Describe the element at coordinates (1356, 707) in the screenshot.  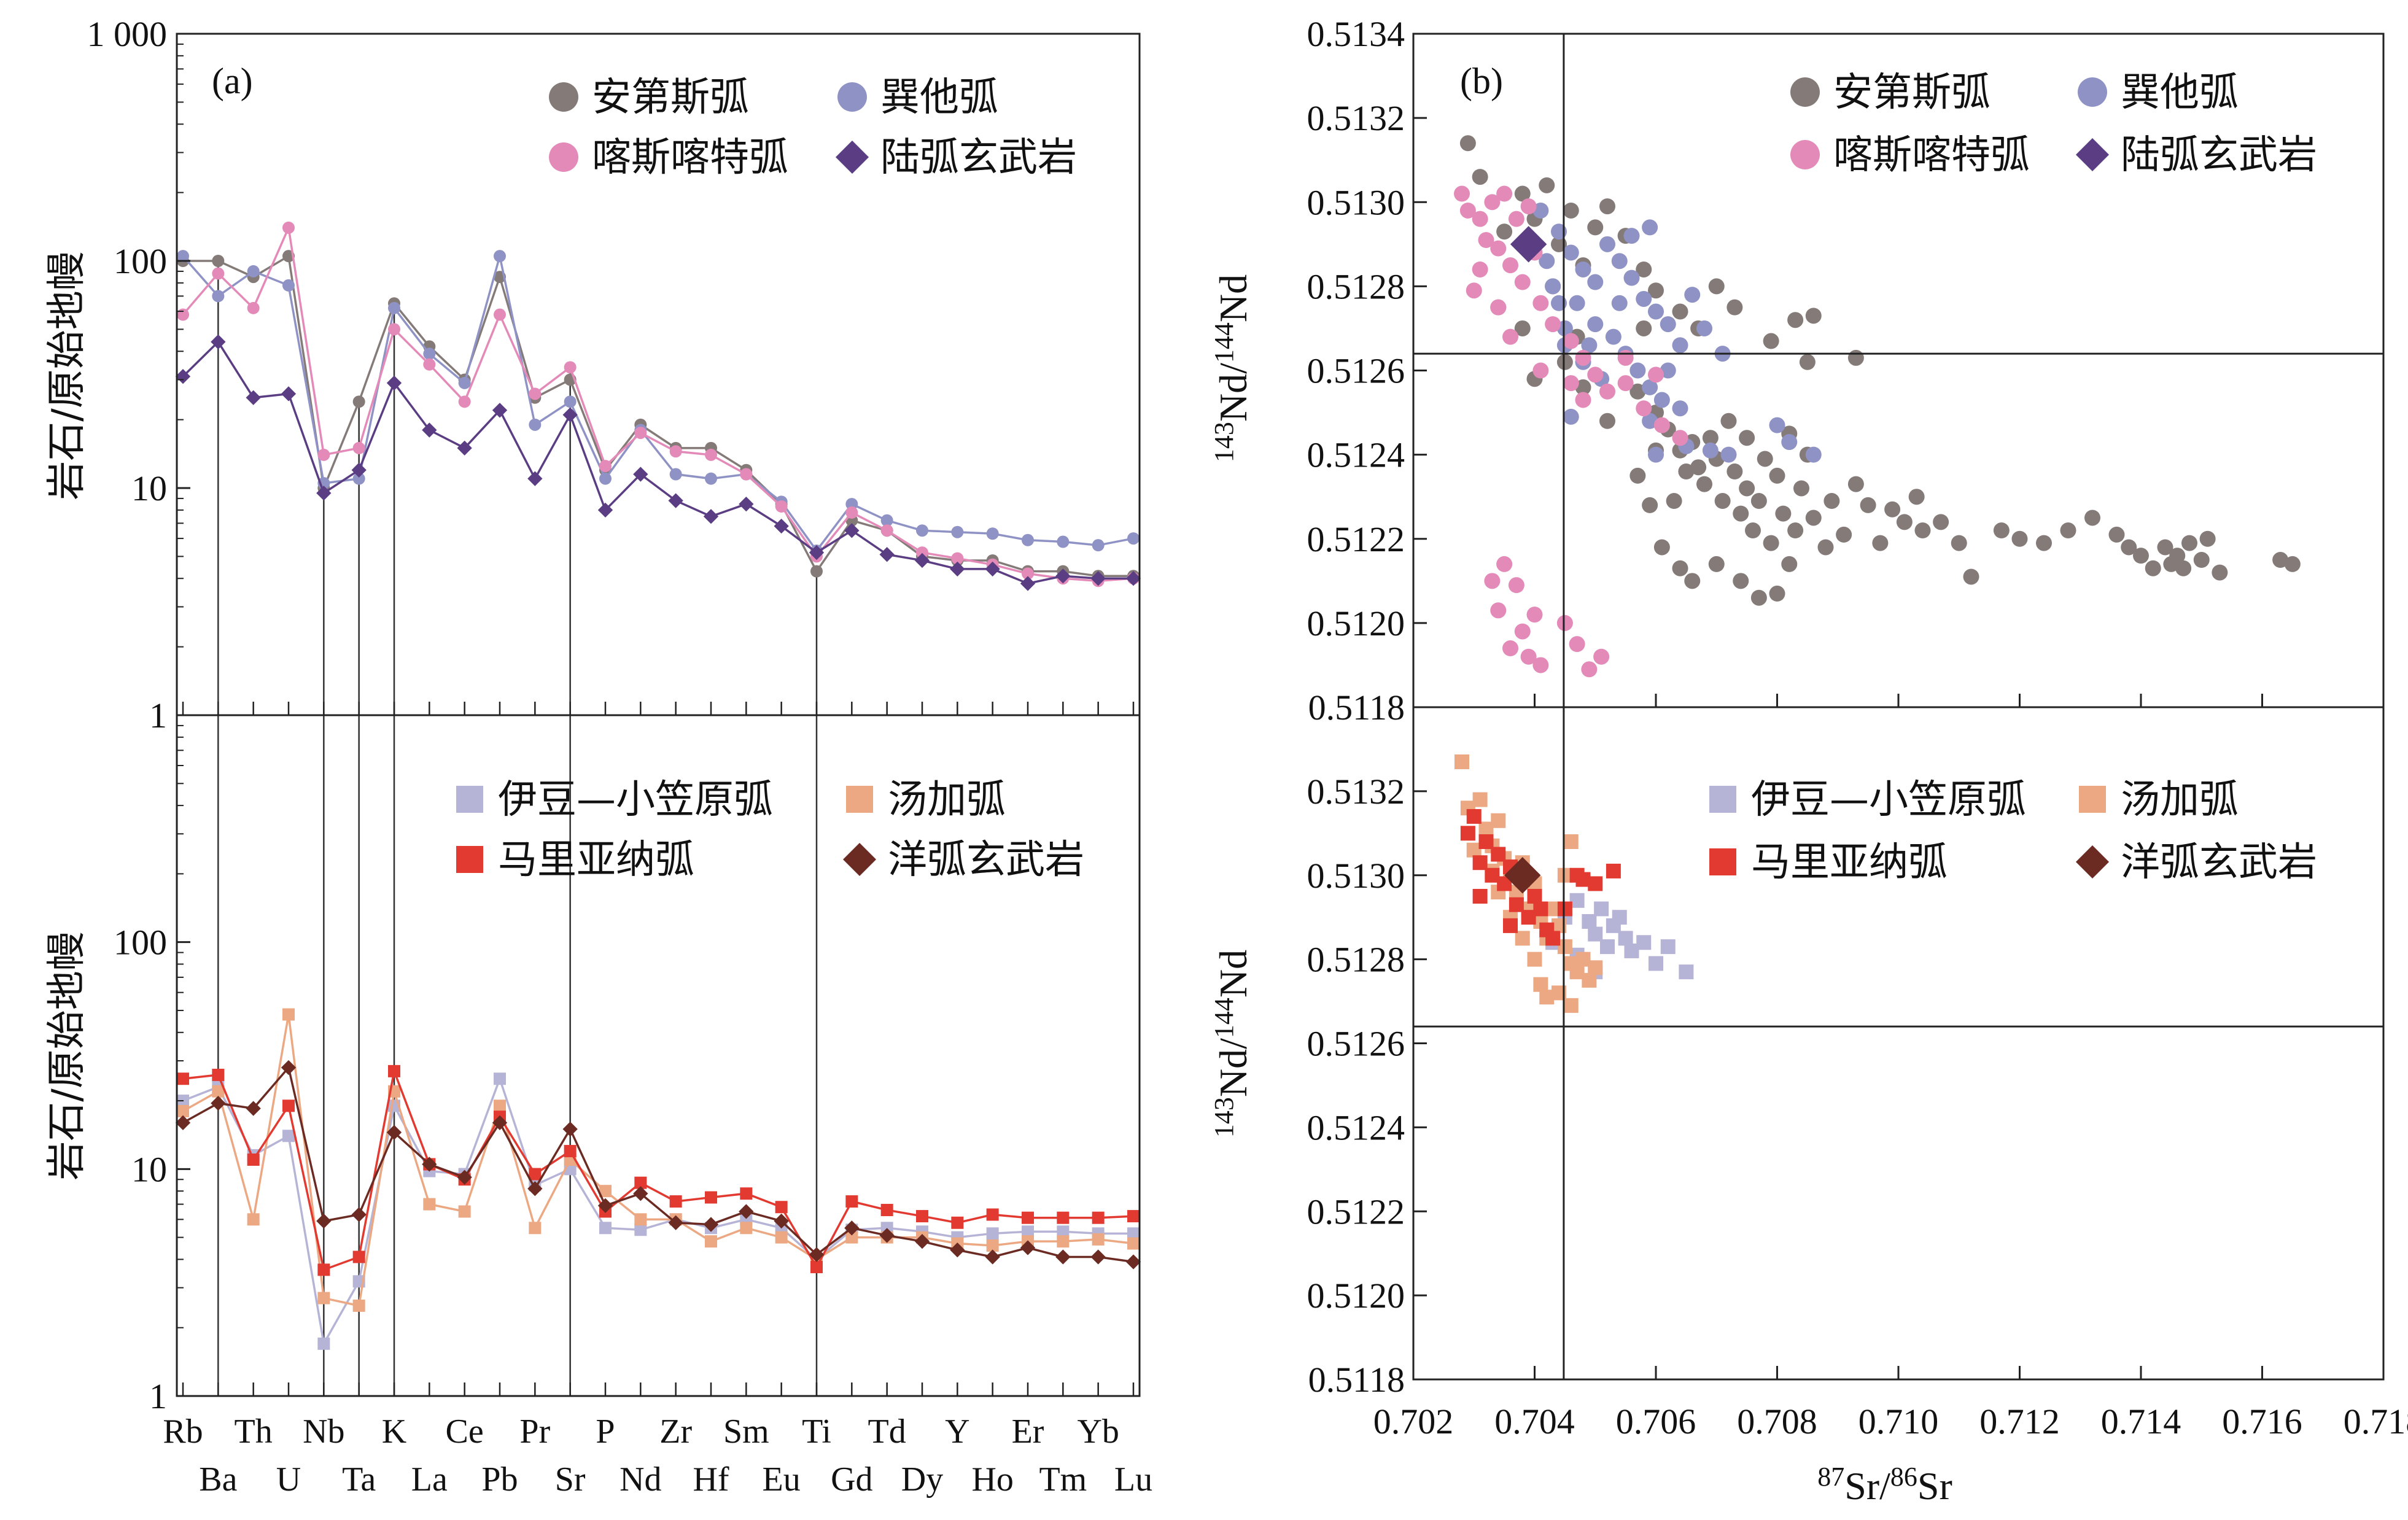
I see `y-tick-label: 0.5118` at that location.